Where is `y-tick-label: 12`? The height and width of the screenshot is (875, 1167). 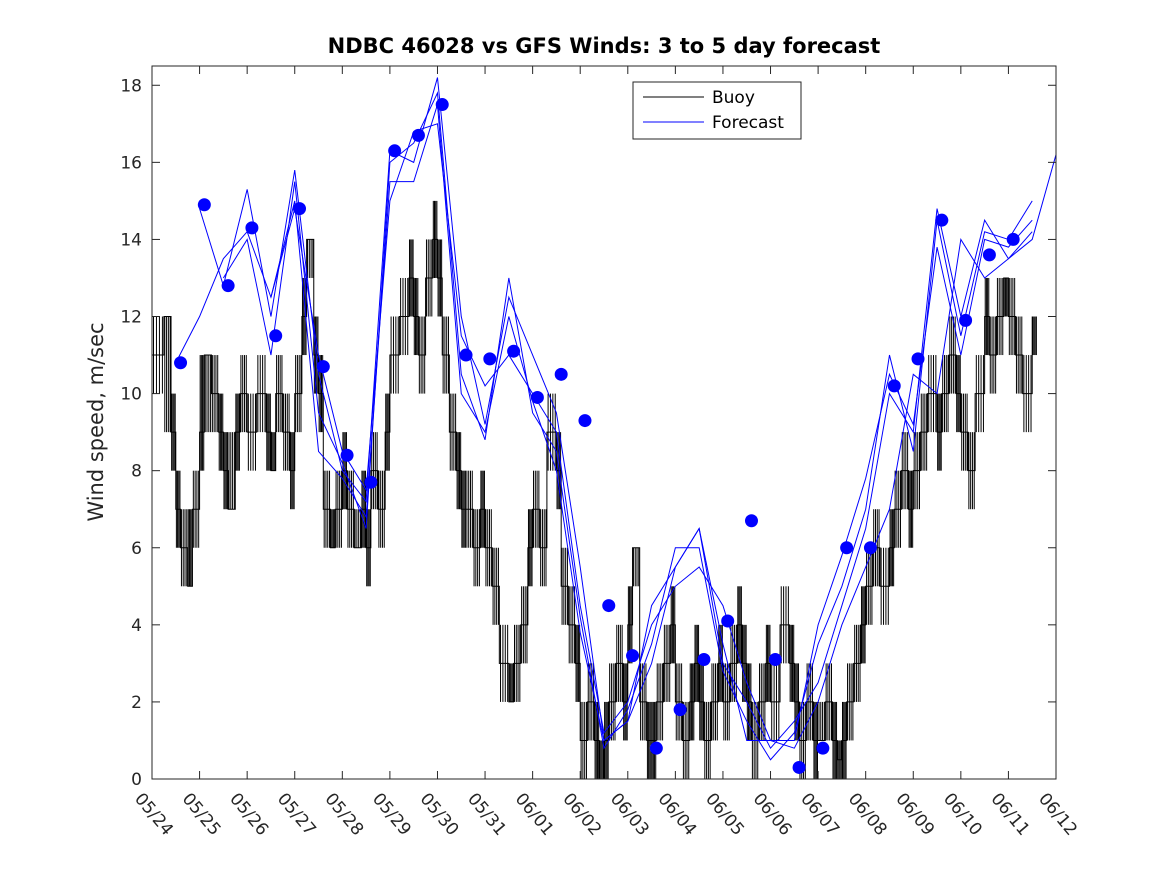 y-tick-label: 12 is located at coordinates (131, 318).